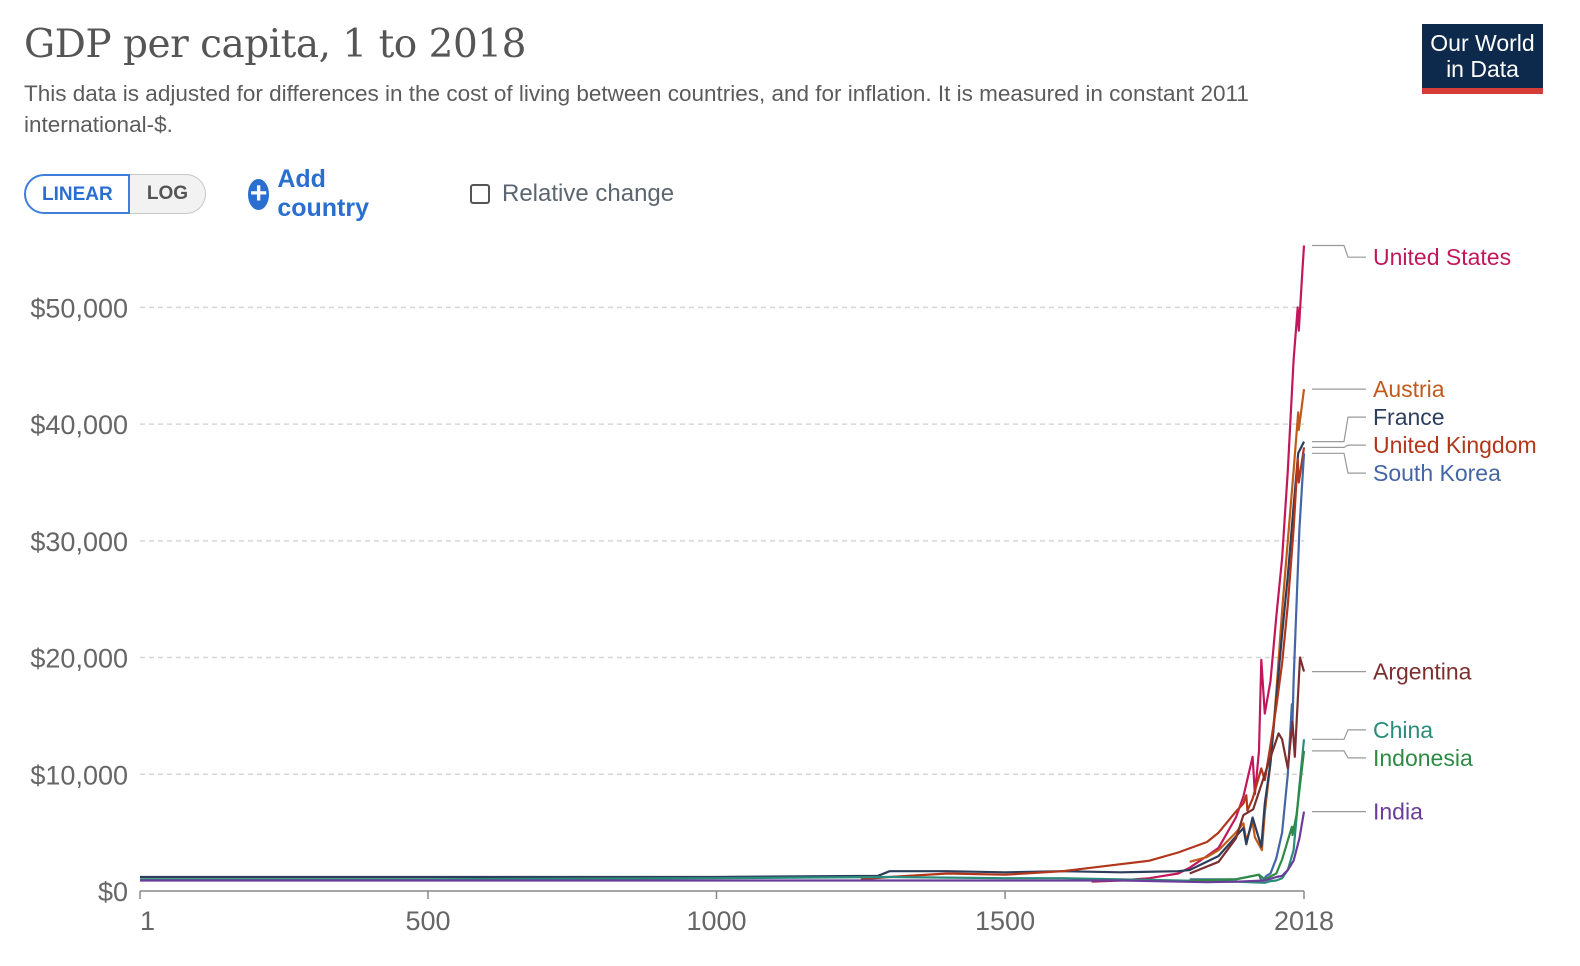 The height and width of the screenshot is (966, 1580). I want to click on series-line-argentina, so click(1247, 765).